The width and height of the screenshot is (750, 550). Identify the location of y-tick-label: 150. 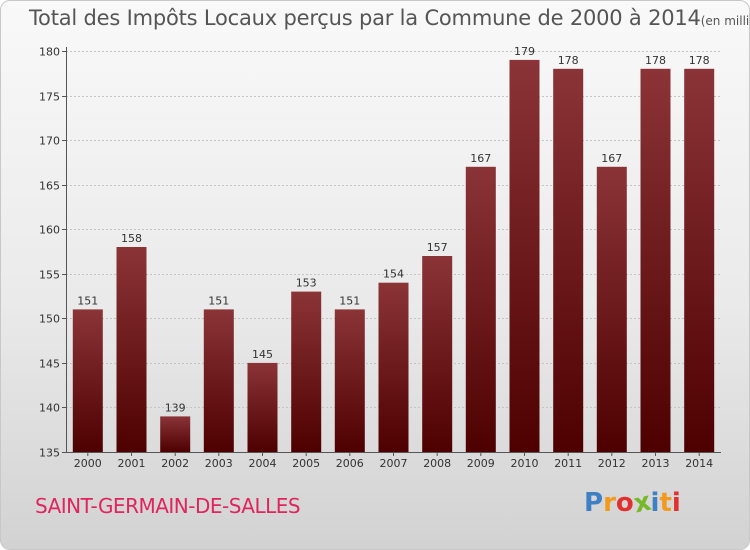
(49, 319).